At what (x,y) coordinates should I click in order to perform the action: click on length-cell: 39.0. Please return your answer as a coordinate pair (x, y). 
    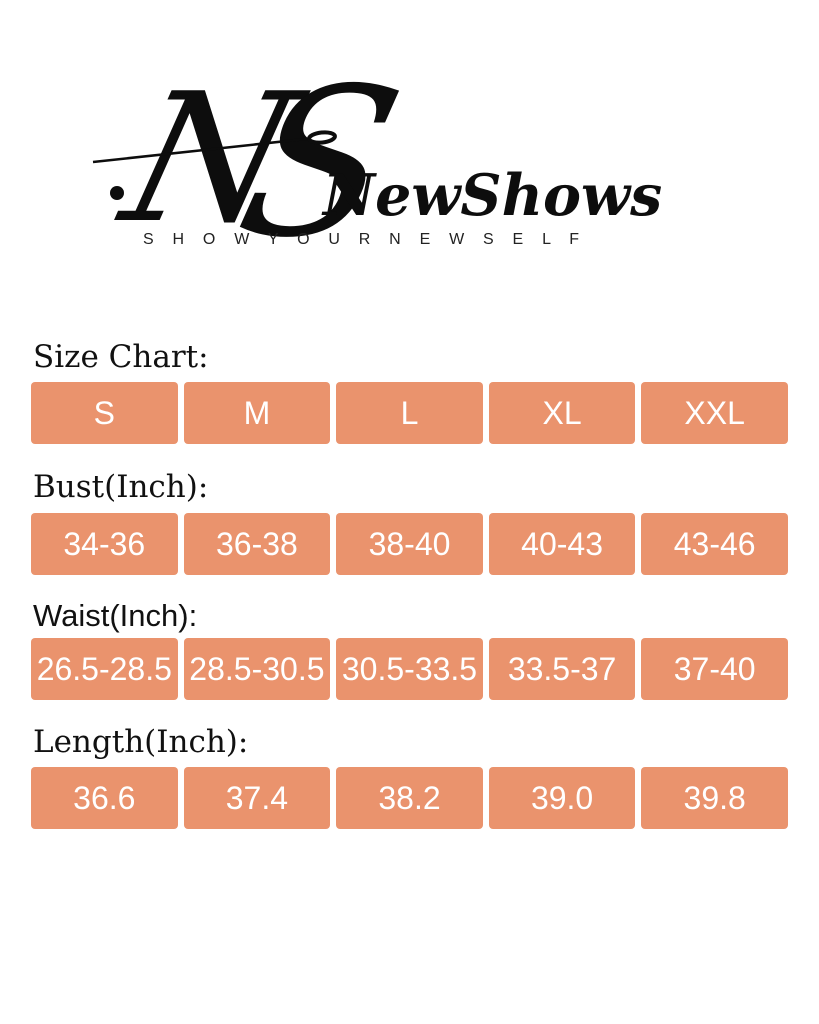
    Looking at the image, I should click on (562, 798).